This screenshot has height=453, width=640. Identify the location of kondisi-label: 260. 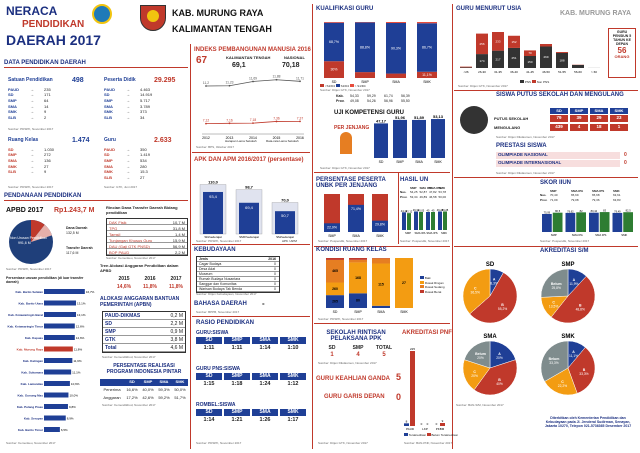
(335, 289).